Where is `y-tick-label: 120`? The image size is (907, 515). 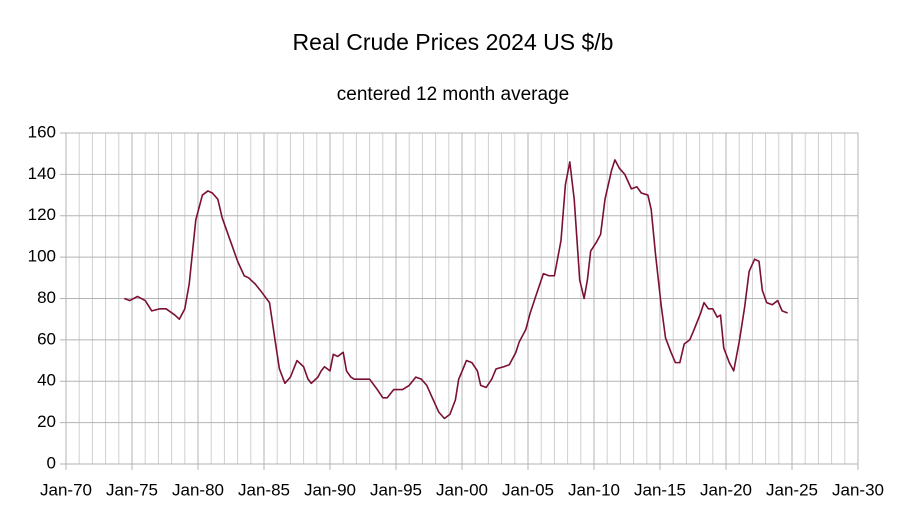 y-tick-label: 120 is located at coordinates (42, 214).